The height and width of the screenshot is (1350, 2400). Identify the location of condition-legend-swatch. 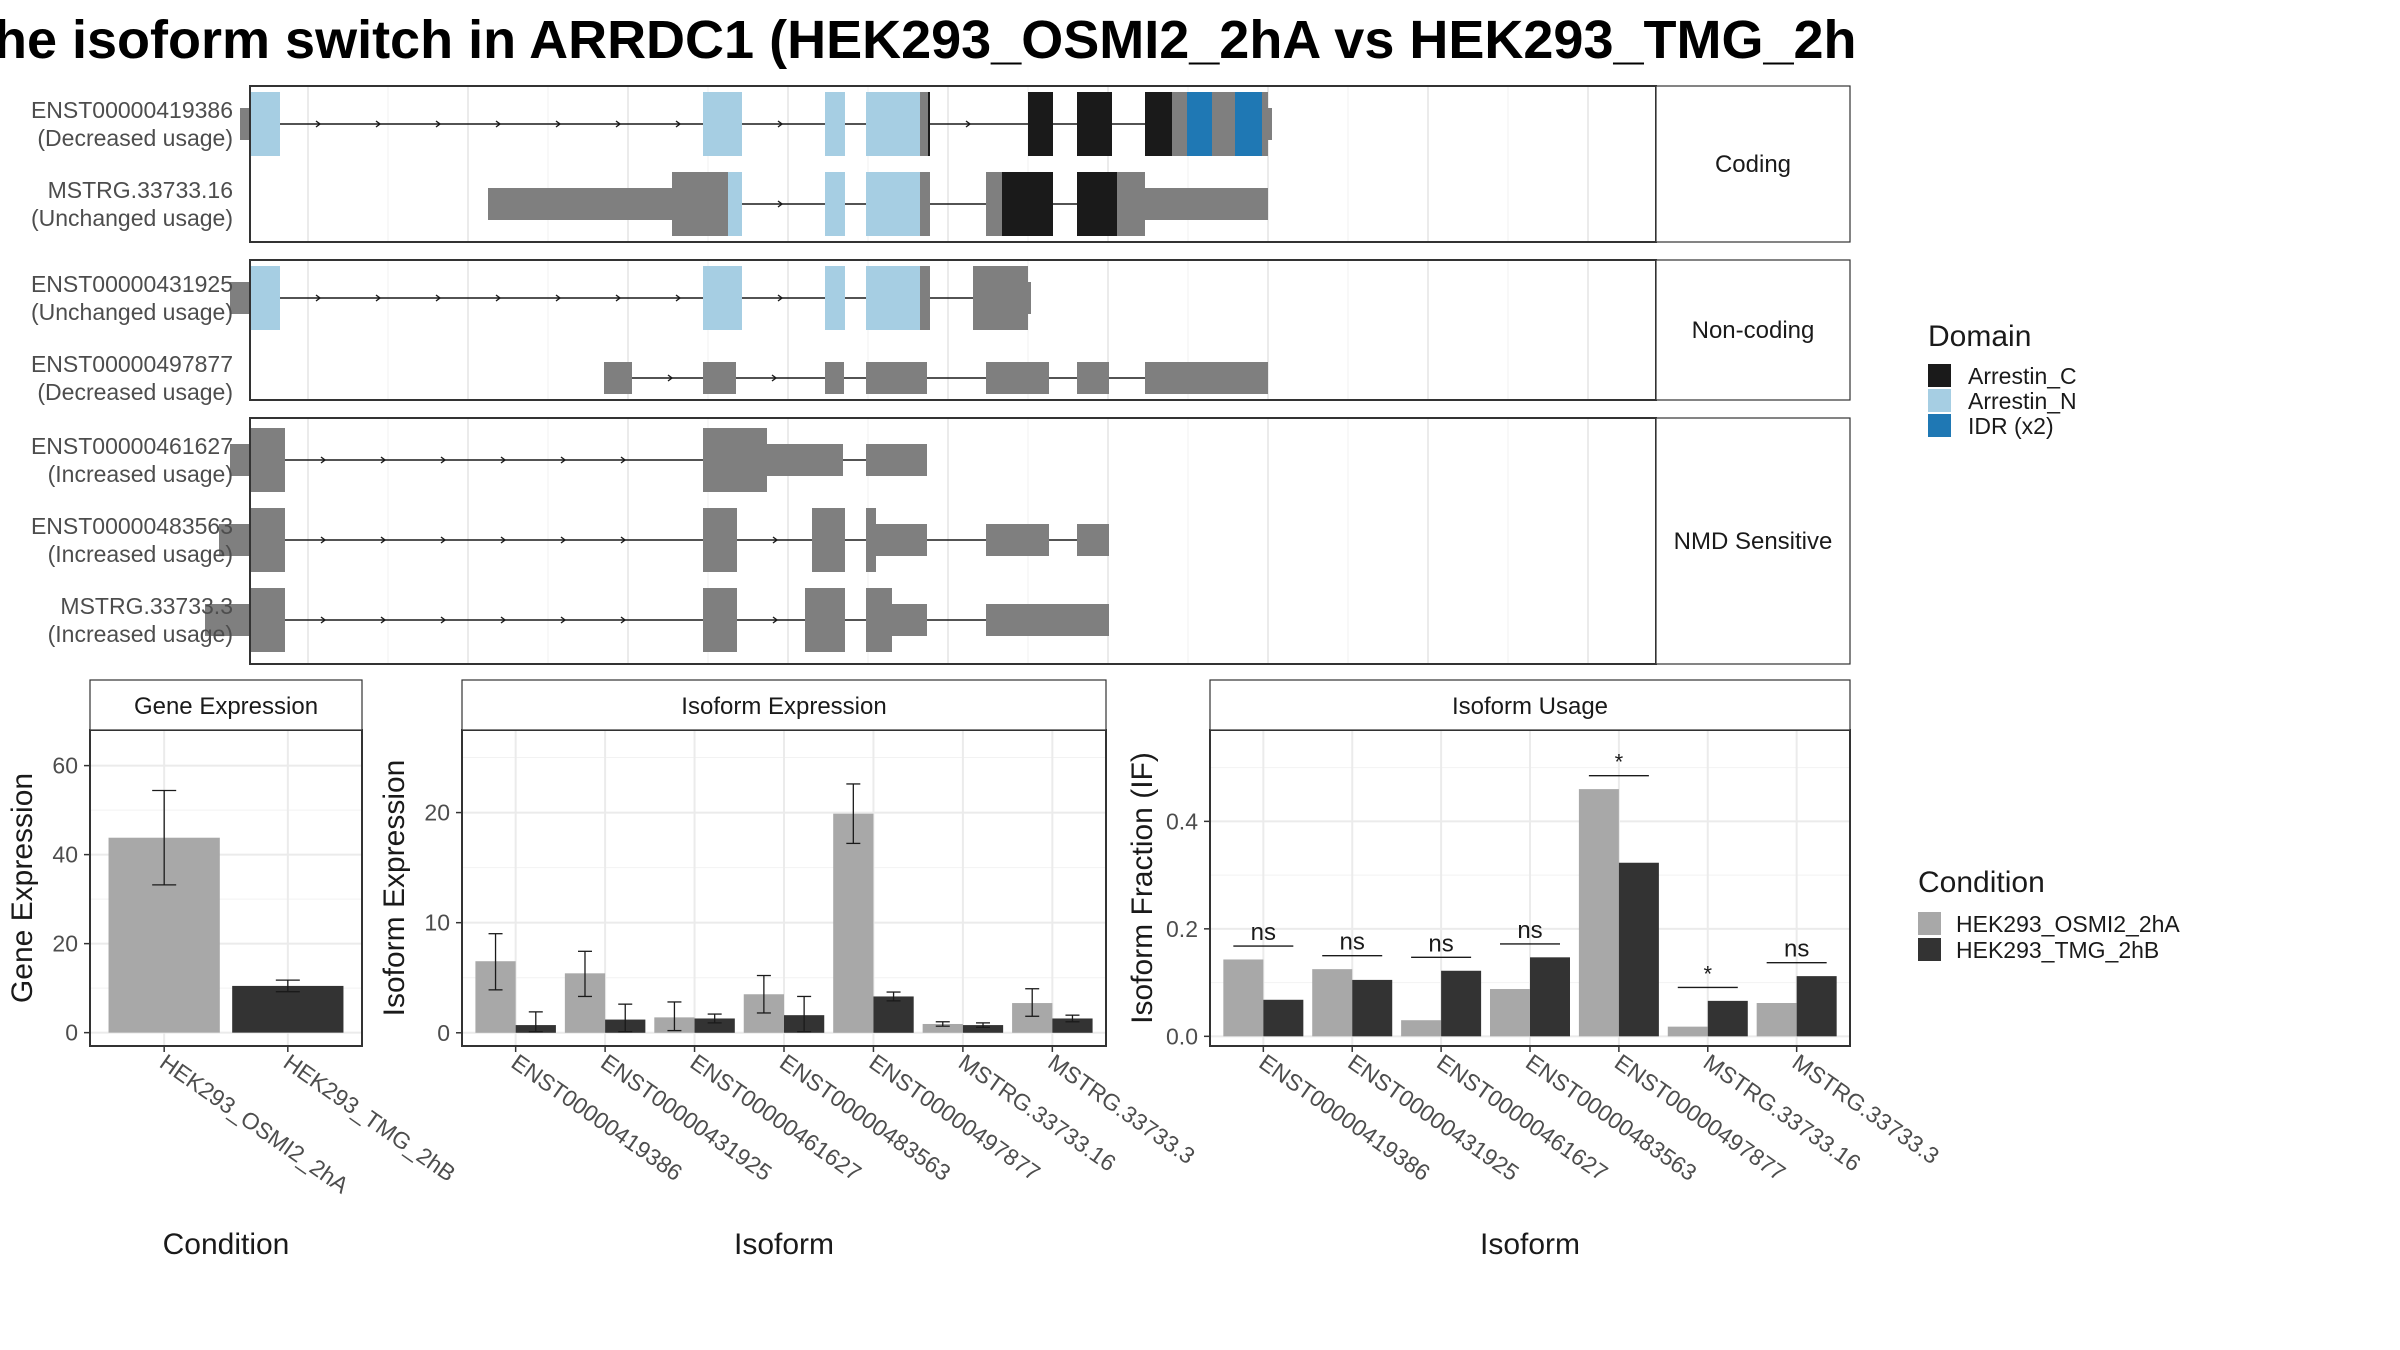
(1929, 949).